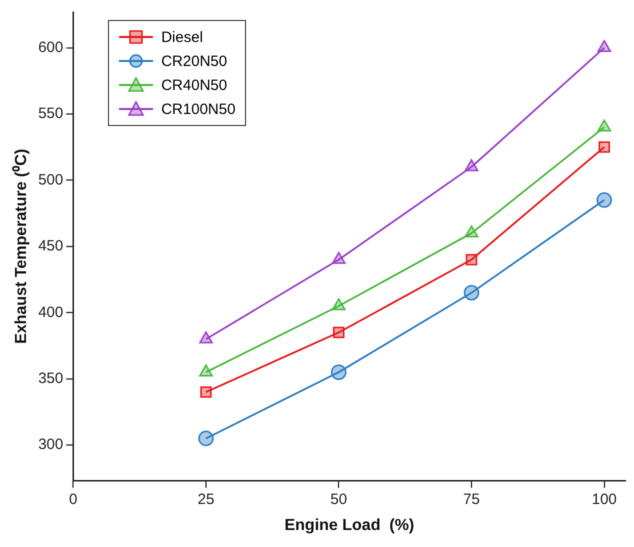 Image resolution: width=634 pixels, height=547 pixels. I want to click on x-tick-label: 75, so click(471, 499).